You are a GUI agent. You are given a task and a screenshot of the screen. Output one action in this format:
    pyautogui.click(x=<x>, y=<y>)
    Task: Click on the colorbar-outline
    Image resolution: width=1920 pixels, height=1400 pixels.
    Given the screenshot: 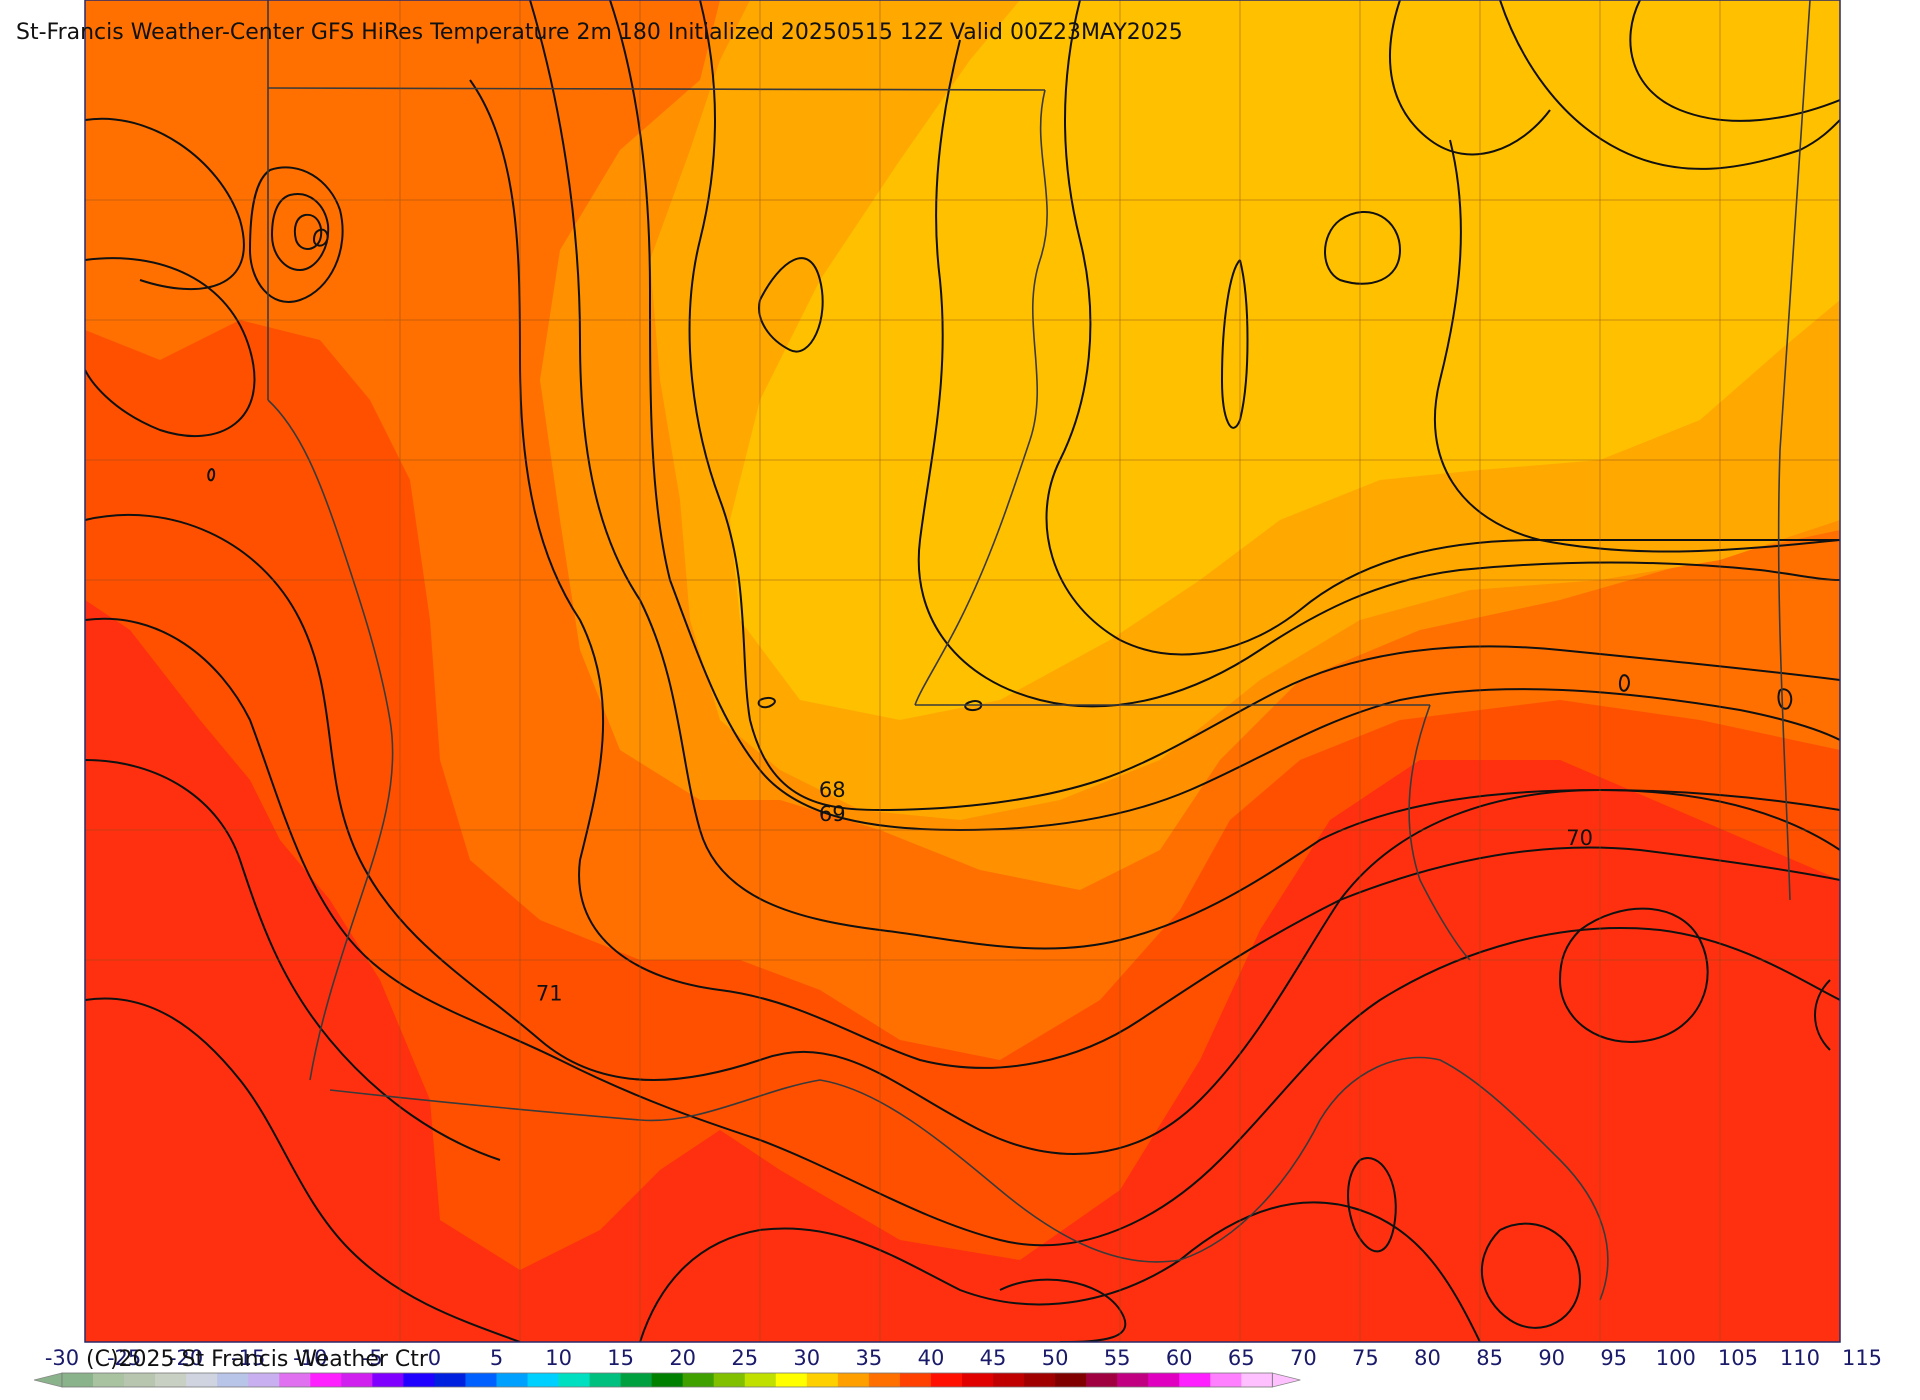 What is the action you would take?
    pyautogui.click(x=667, y=1380)
    